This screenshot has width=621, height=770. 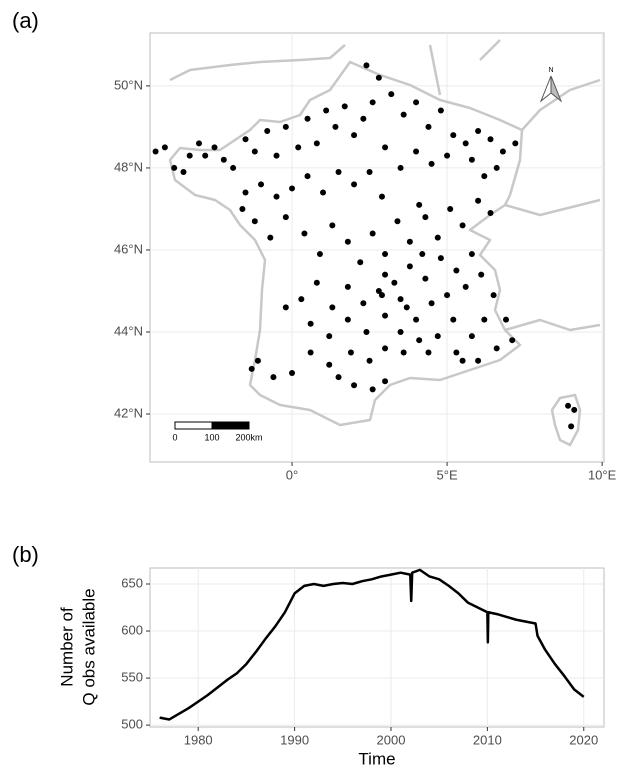 I want to click on y-tick-label: 600, so click(x=132, y=629).